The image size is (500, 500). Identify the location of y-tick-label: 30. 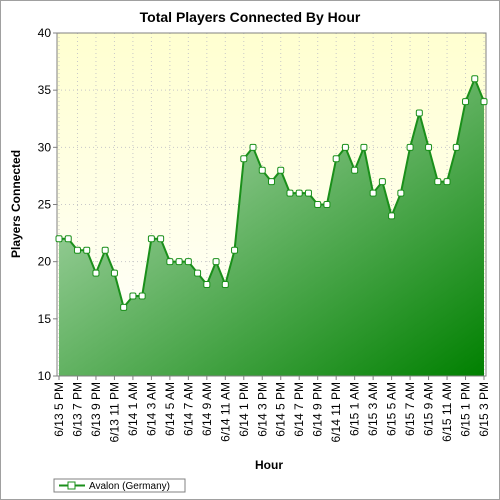
(45, 147).